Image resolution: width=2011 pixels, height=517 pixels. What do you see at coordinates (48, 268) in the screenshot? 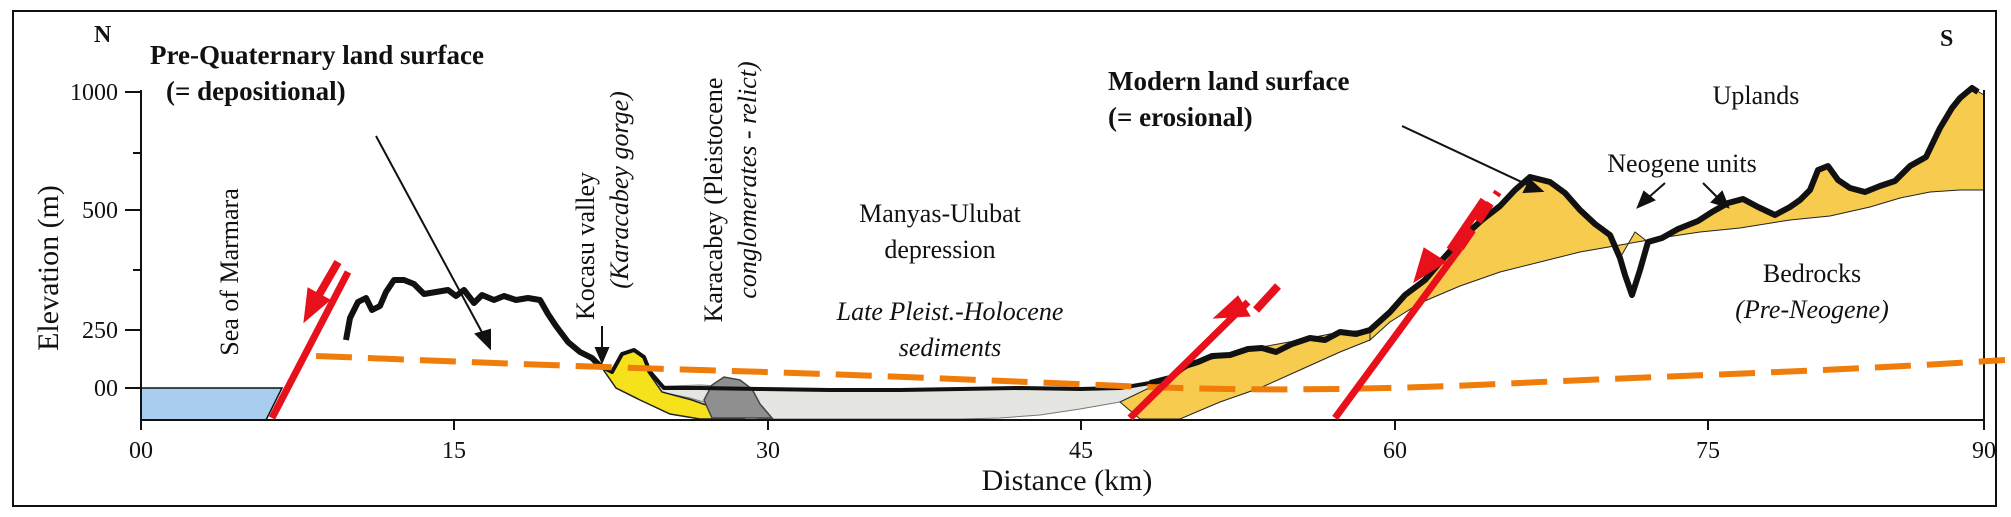
I see `y-axis-title: Elevation (m)` at bounding box center [48, 268].